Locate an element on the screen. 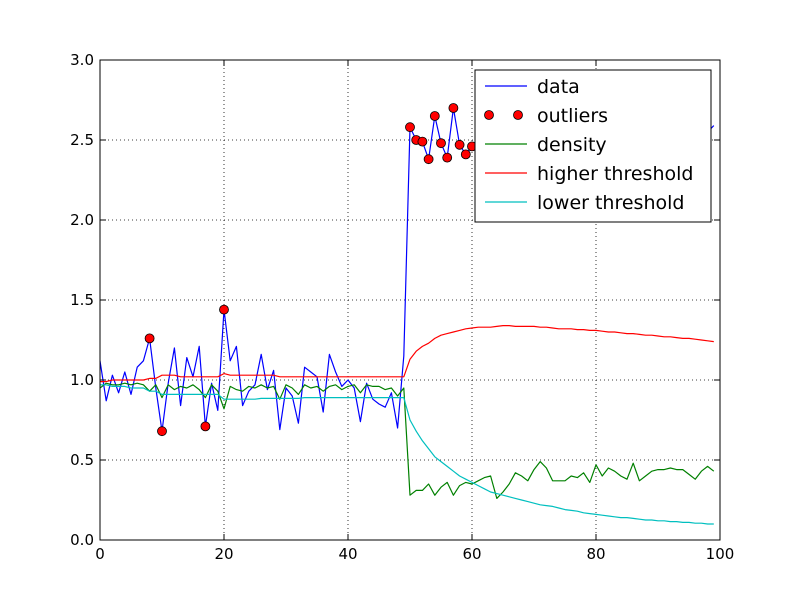 This screenshot has width=800, height=600. x-tick-label: 60 is located at coordinates (471, 554).